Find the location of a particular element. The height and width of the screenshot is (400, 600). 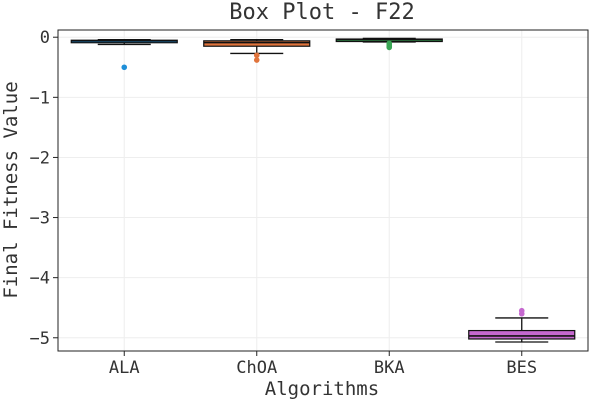

box-bka is located at coordinates (389, 44).